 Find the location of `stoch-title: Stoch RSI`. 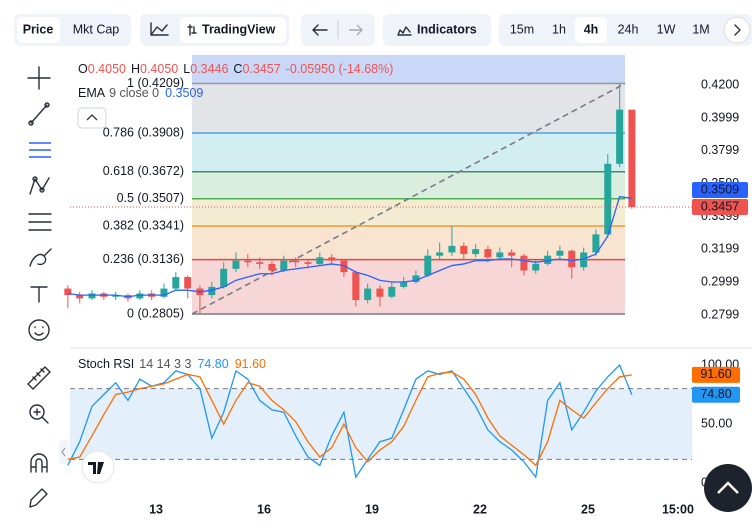

stoch-title: Stoch RSI is located at coordinates (106, 364).